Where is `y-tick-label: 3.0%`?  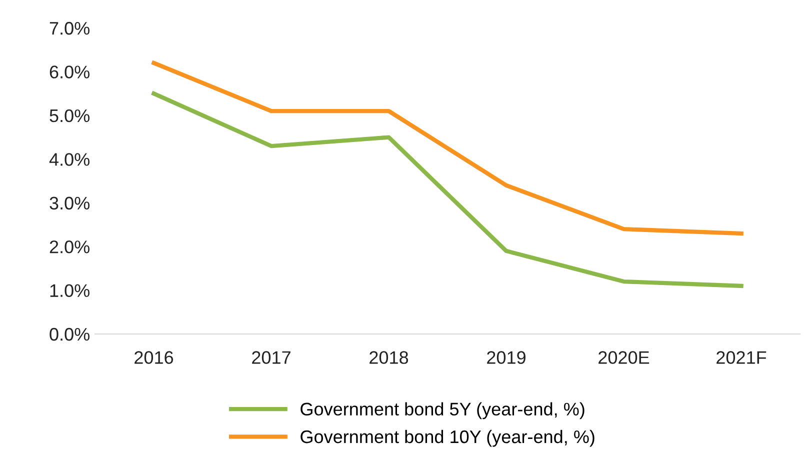 y-tick-label: 3.0% is located at coordinates (70, 203).